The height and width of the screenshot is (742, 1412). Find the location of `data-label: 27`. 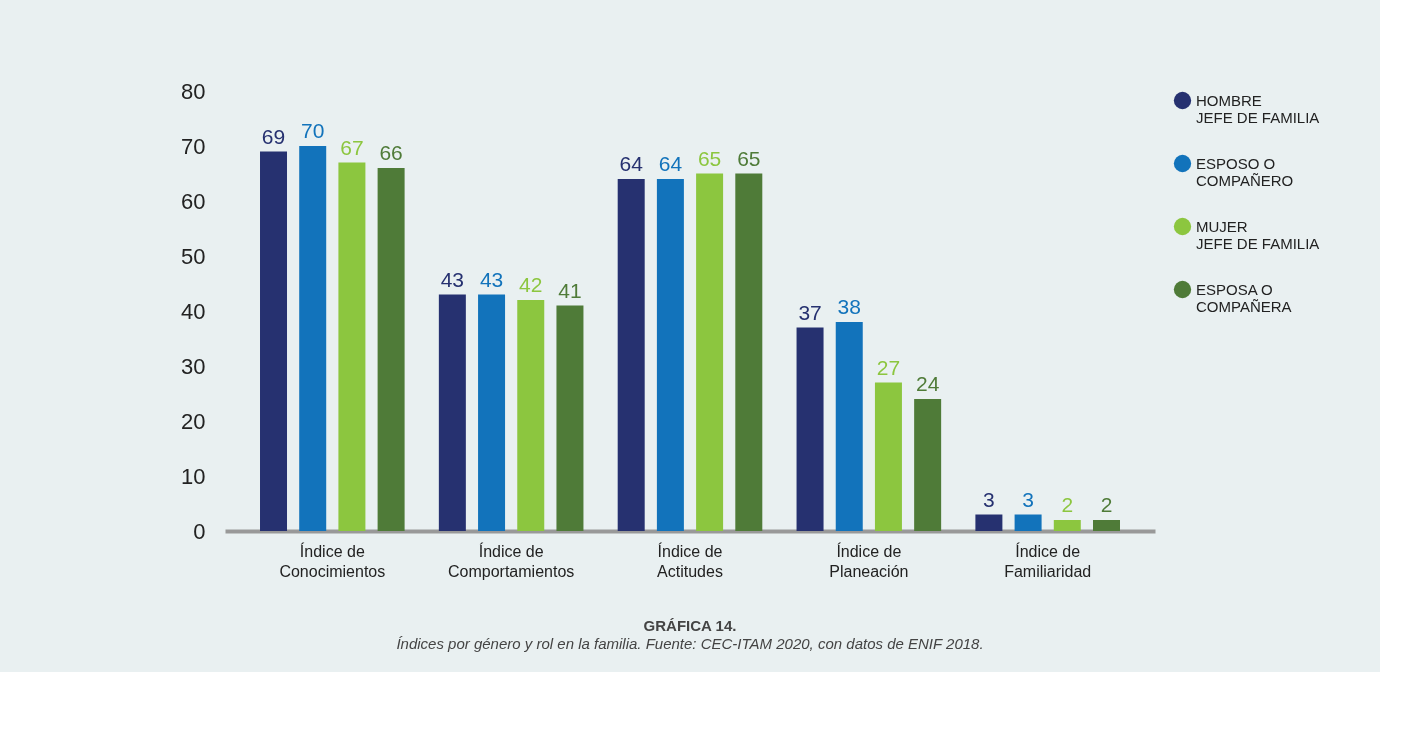

data-label: 27 is located at coordinates (888, 367).